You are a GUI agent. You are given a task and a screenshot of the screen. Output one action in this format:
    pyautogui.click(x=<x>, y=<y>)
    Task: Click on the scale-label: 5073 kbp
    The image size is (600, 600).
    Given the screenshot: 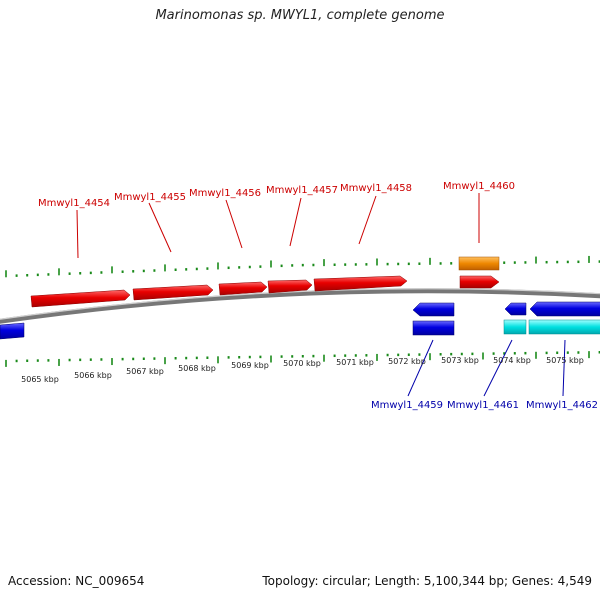 What is the action you would take?
    pyautogui.click(x=460, y=360)
    